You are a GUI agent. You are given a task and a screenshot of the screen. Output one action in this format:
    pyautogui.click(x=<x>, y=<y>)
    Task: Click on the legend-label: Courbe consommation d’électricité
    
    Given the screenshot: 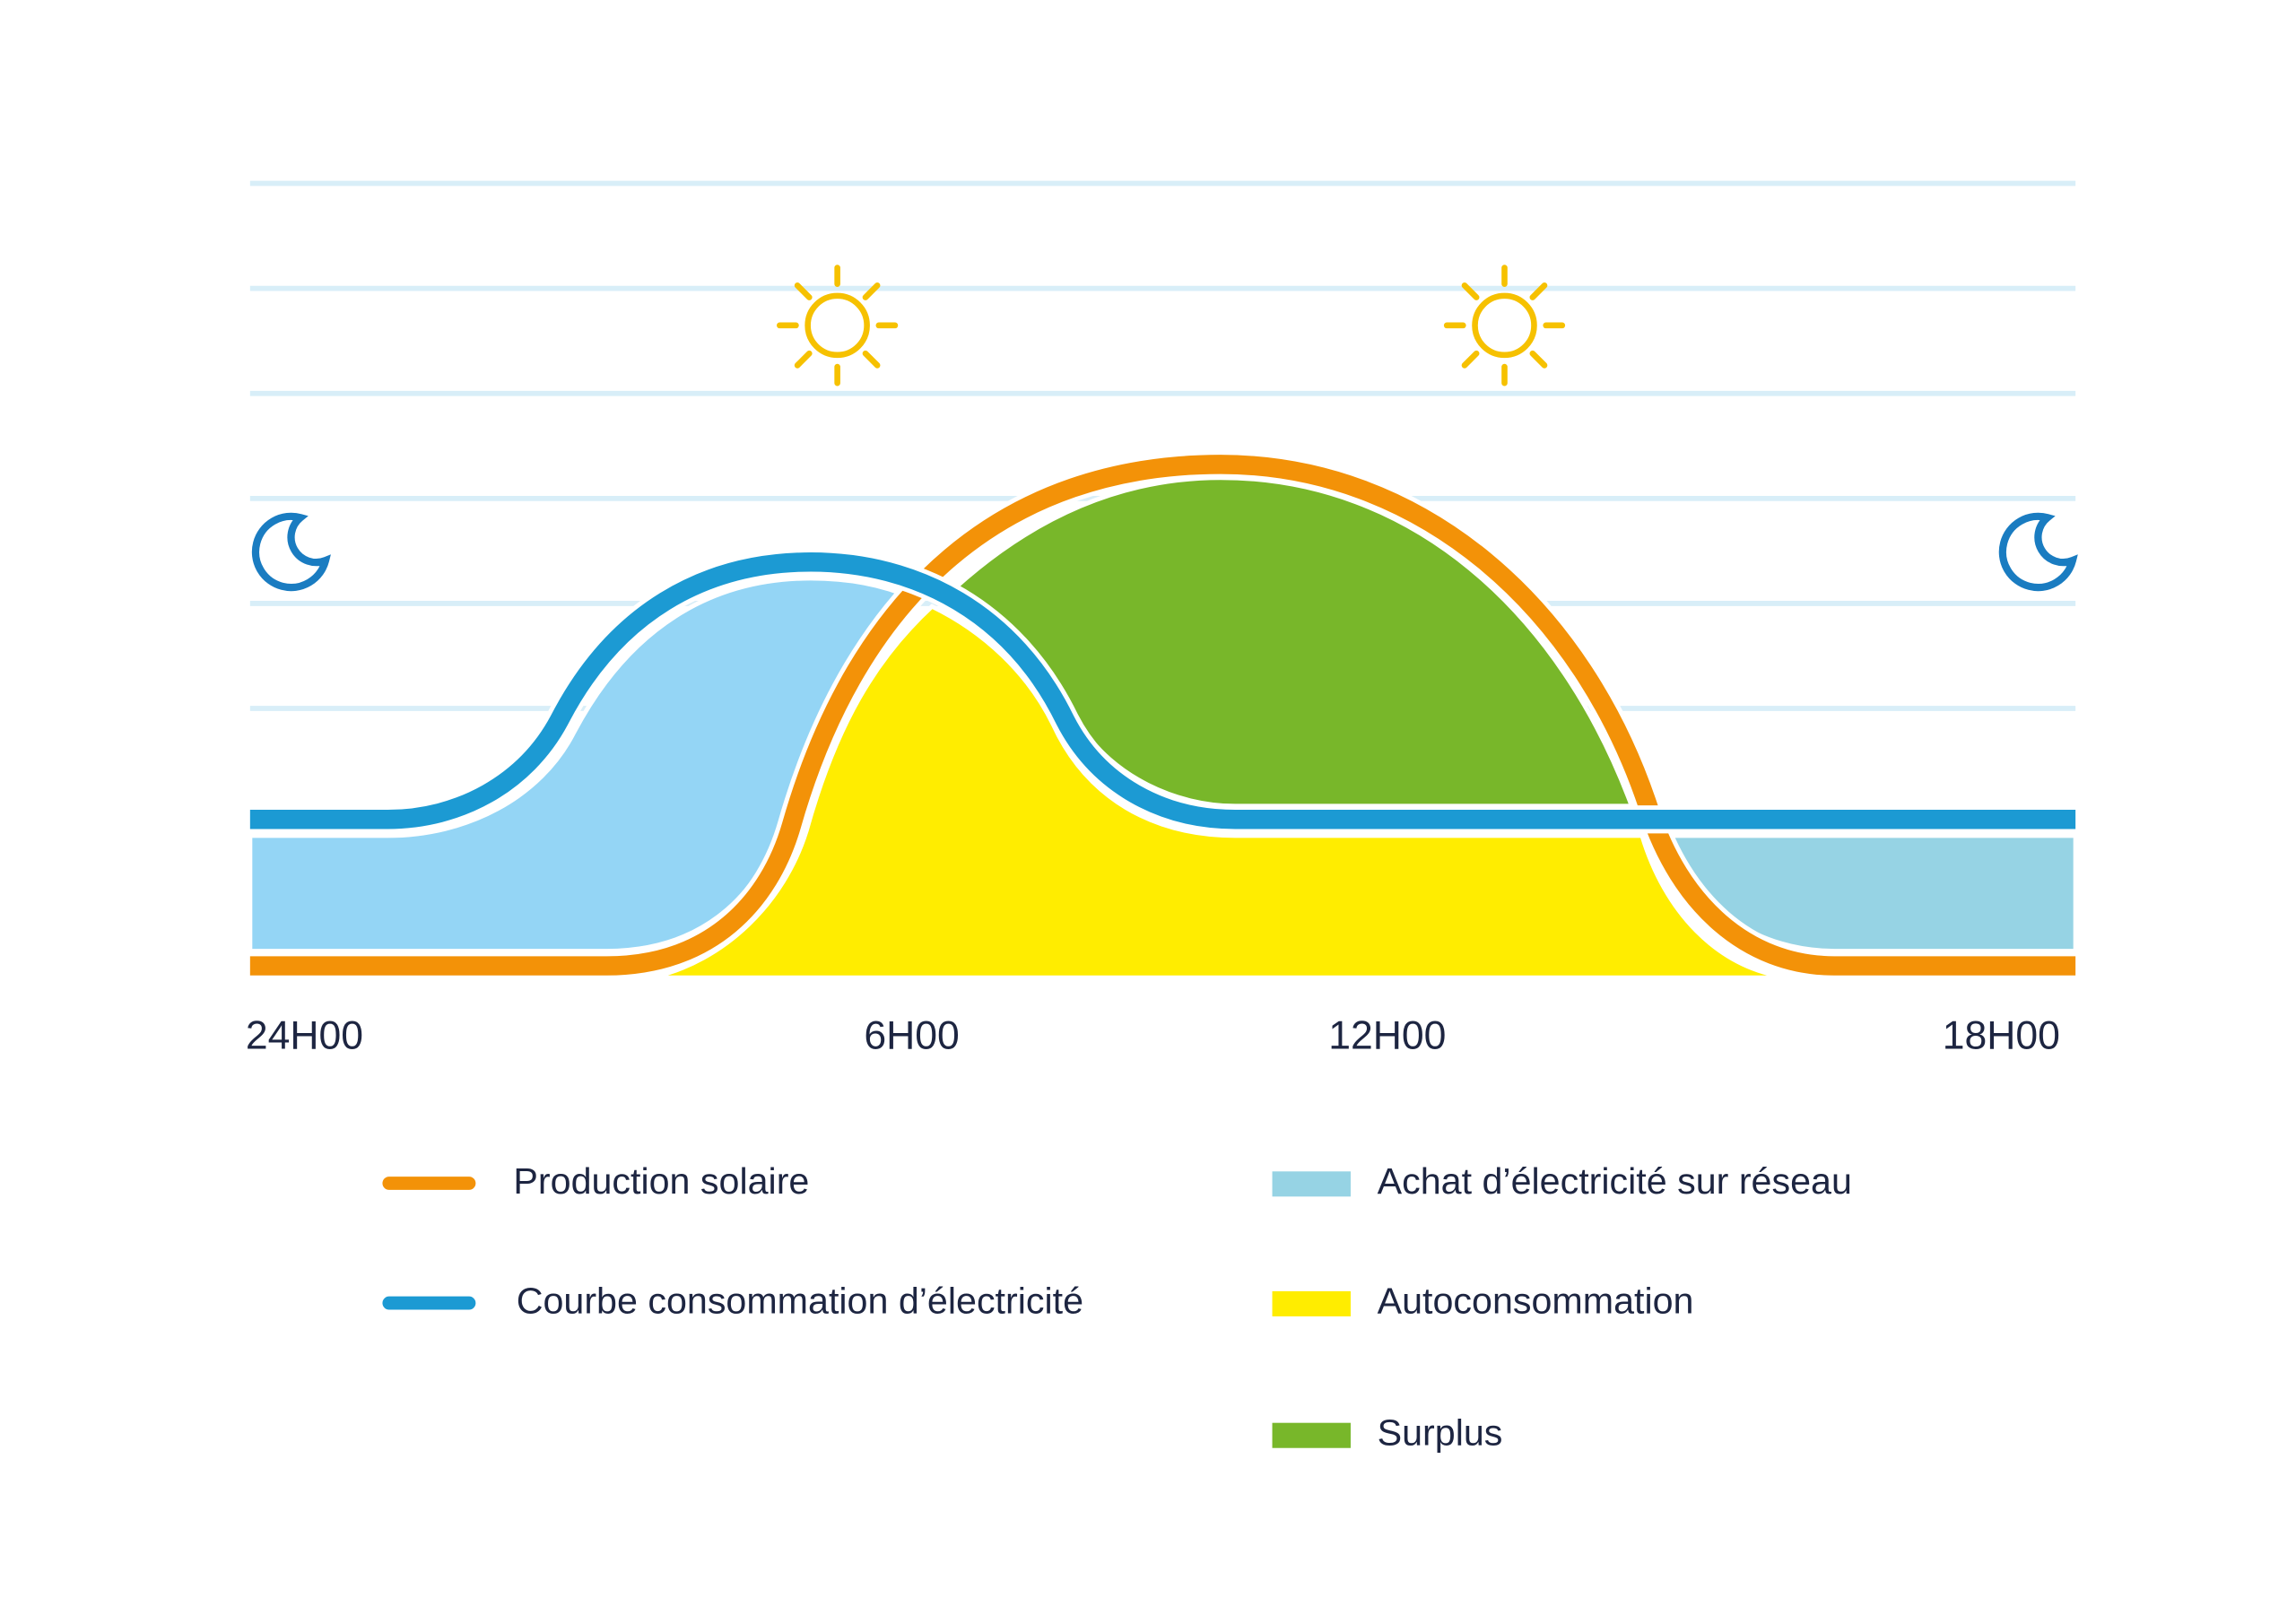 What is the action you would take?
    pyautogui.click(x=800, y=1301)
    